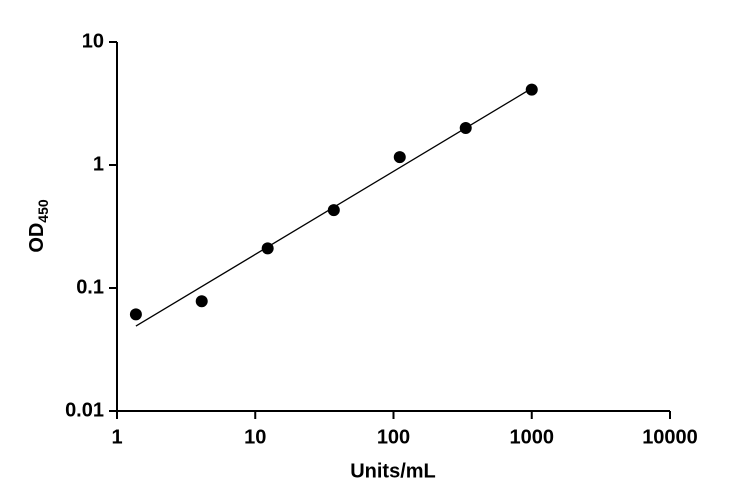  I want to click on y-tick-label: 10, so click(93, 41).